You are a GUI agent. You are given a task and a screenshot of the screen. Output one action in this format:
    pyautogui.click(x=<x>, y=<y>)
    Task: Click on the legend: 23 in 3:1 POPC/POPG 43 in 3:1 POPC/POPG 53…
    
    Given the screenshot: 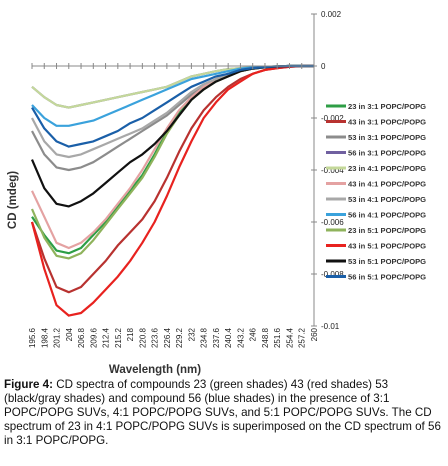 What is the action you would take?
    pyautogui.click(x=376, y=192)
    